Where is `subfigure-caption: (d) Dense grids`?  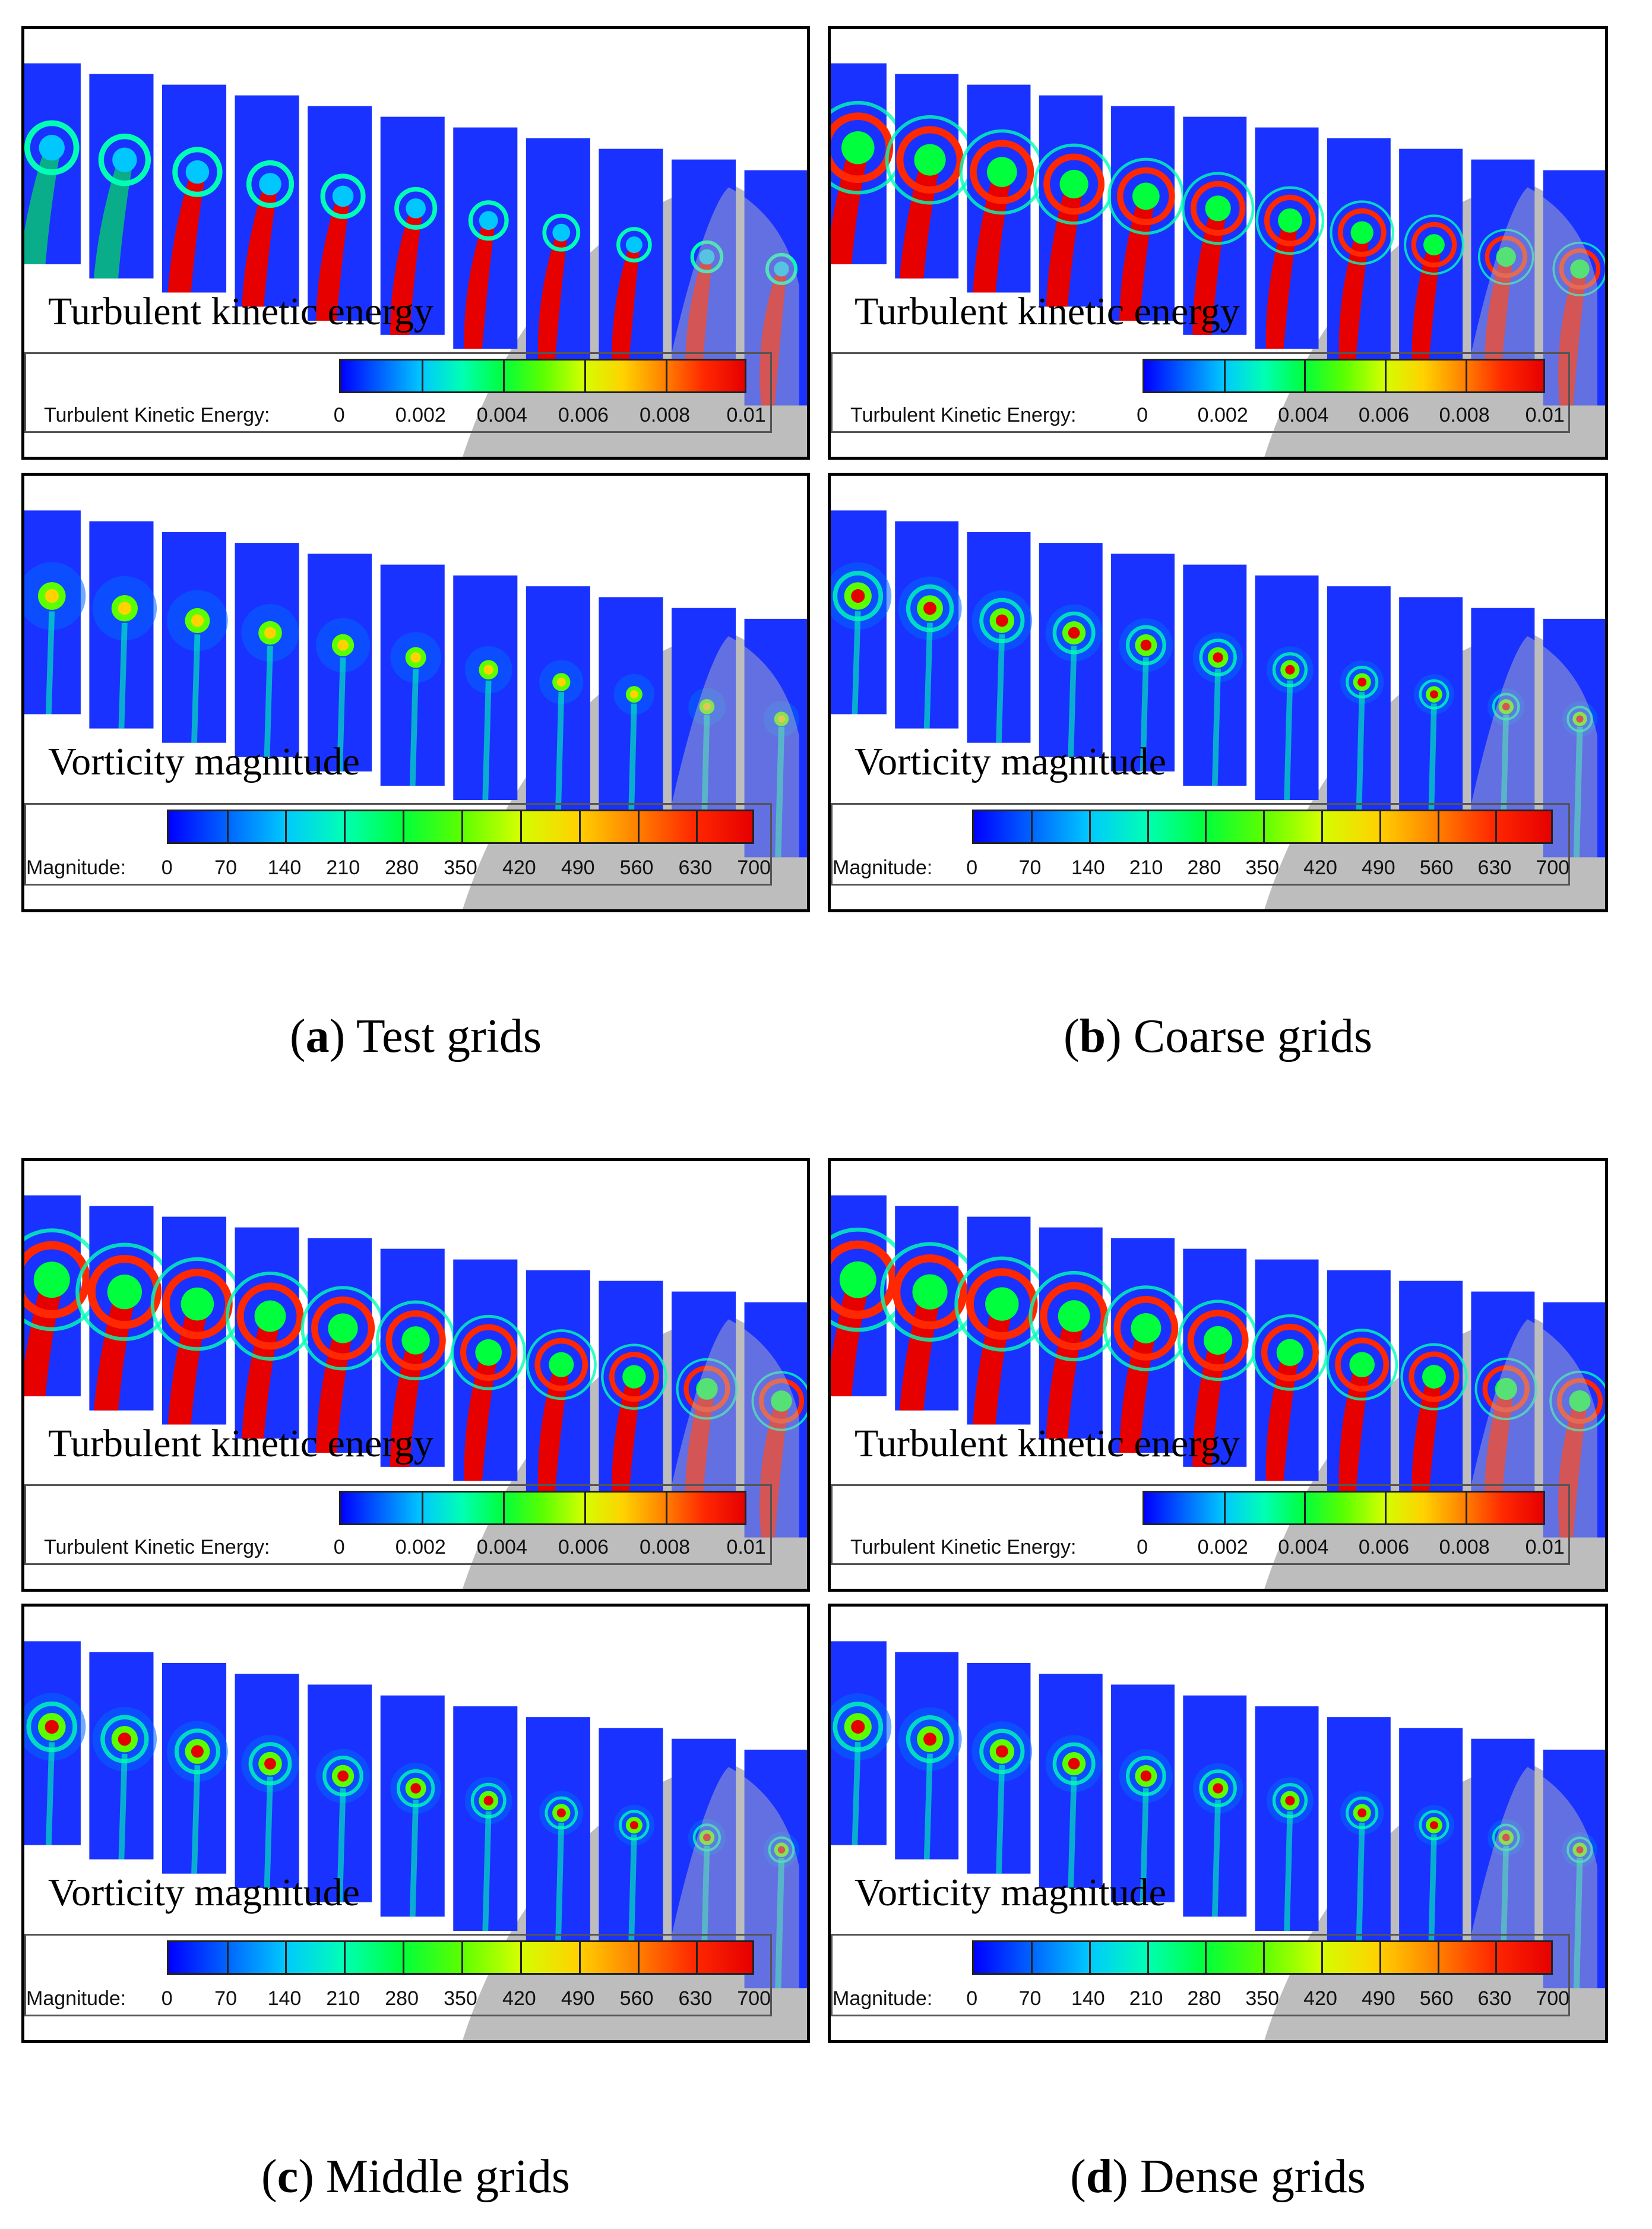 subfigure-caption: (d) Dense grids is located at coordinates (1218, 2177).